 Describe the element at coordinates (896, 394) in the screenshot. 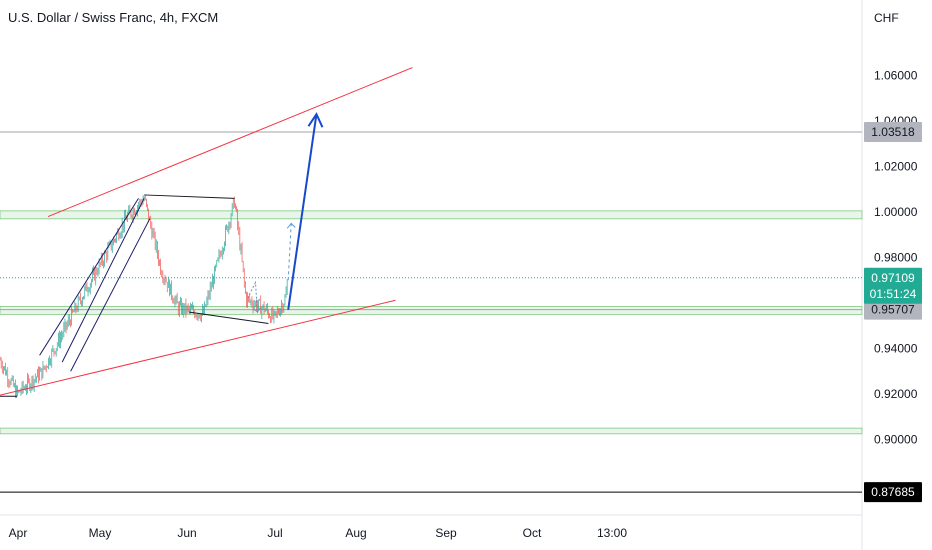

I see `price-tick-label: 0.92000` at that location.